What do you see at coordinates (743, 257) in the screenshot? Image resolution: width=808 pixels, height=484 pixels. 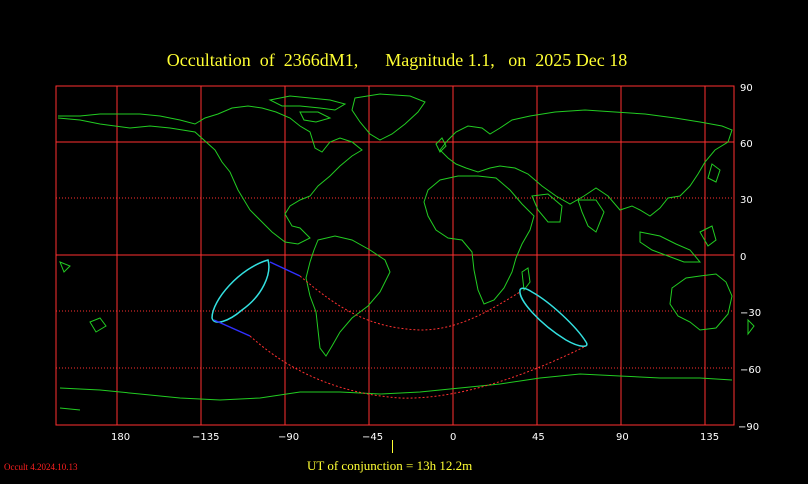 I see `lat-tick-label: 0` at bounding box center [743, 257].